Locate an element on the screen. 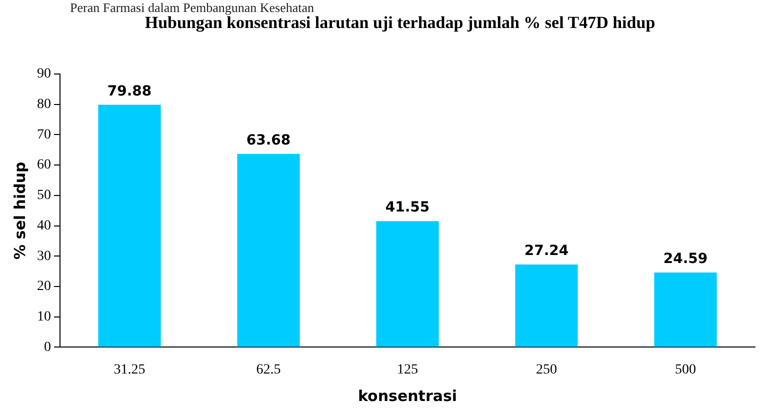  x-axis-title: konsentrasi is located at coordinates (408, 395).